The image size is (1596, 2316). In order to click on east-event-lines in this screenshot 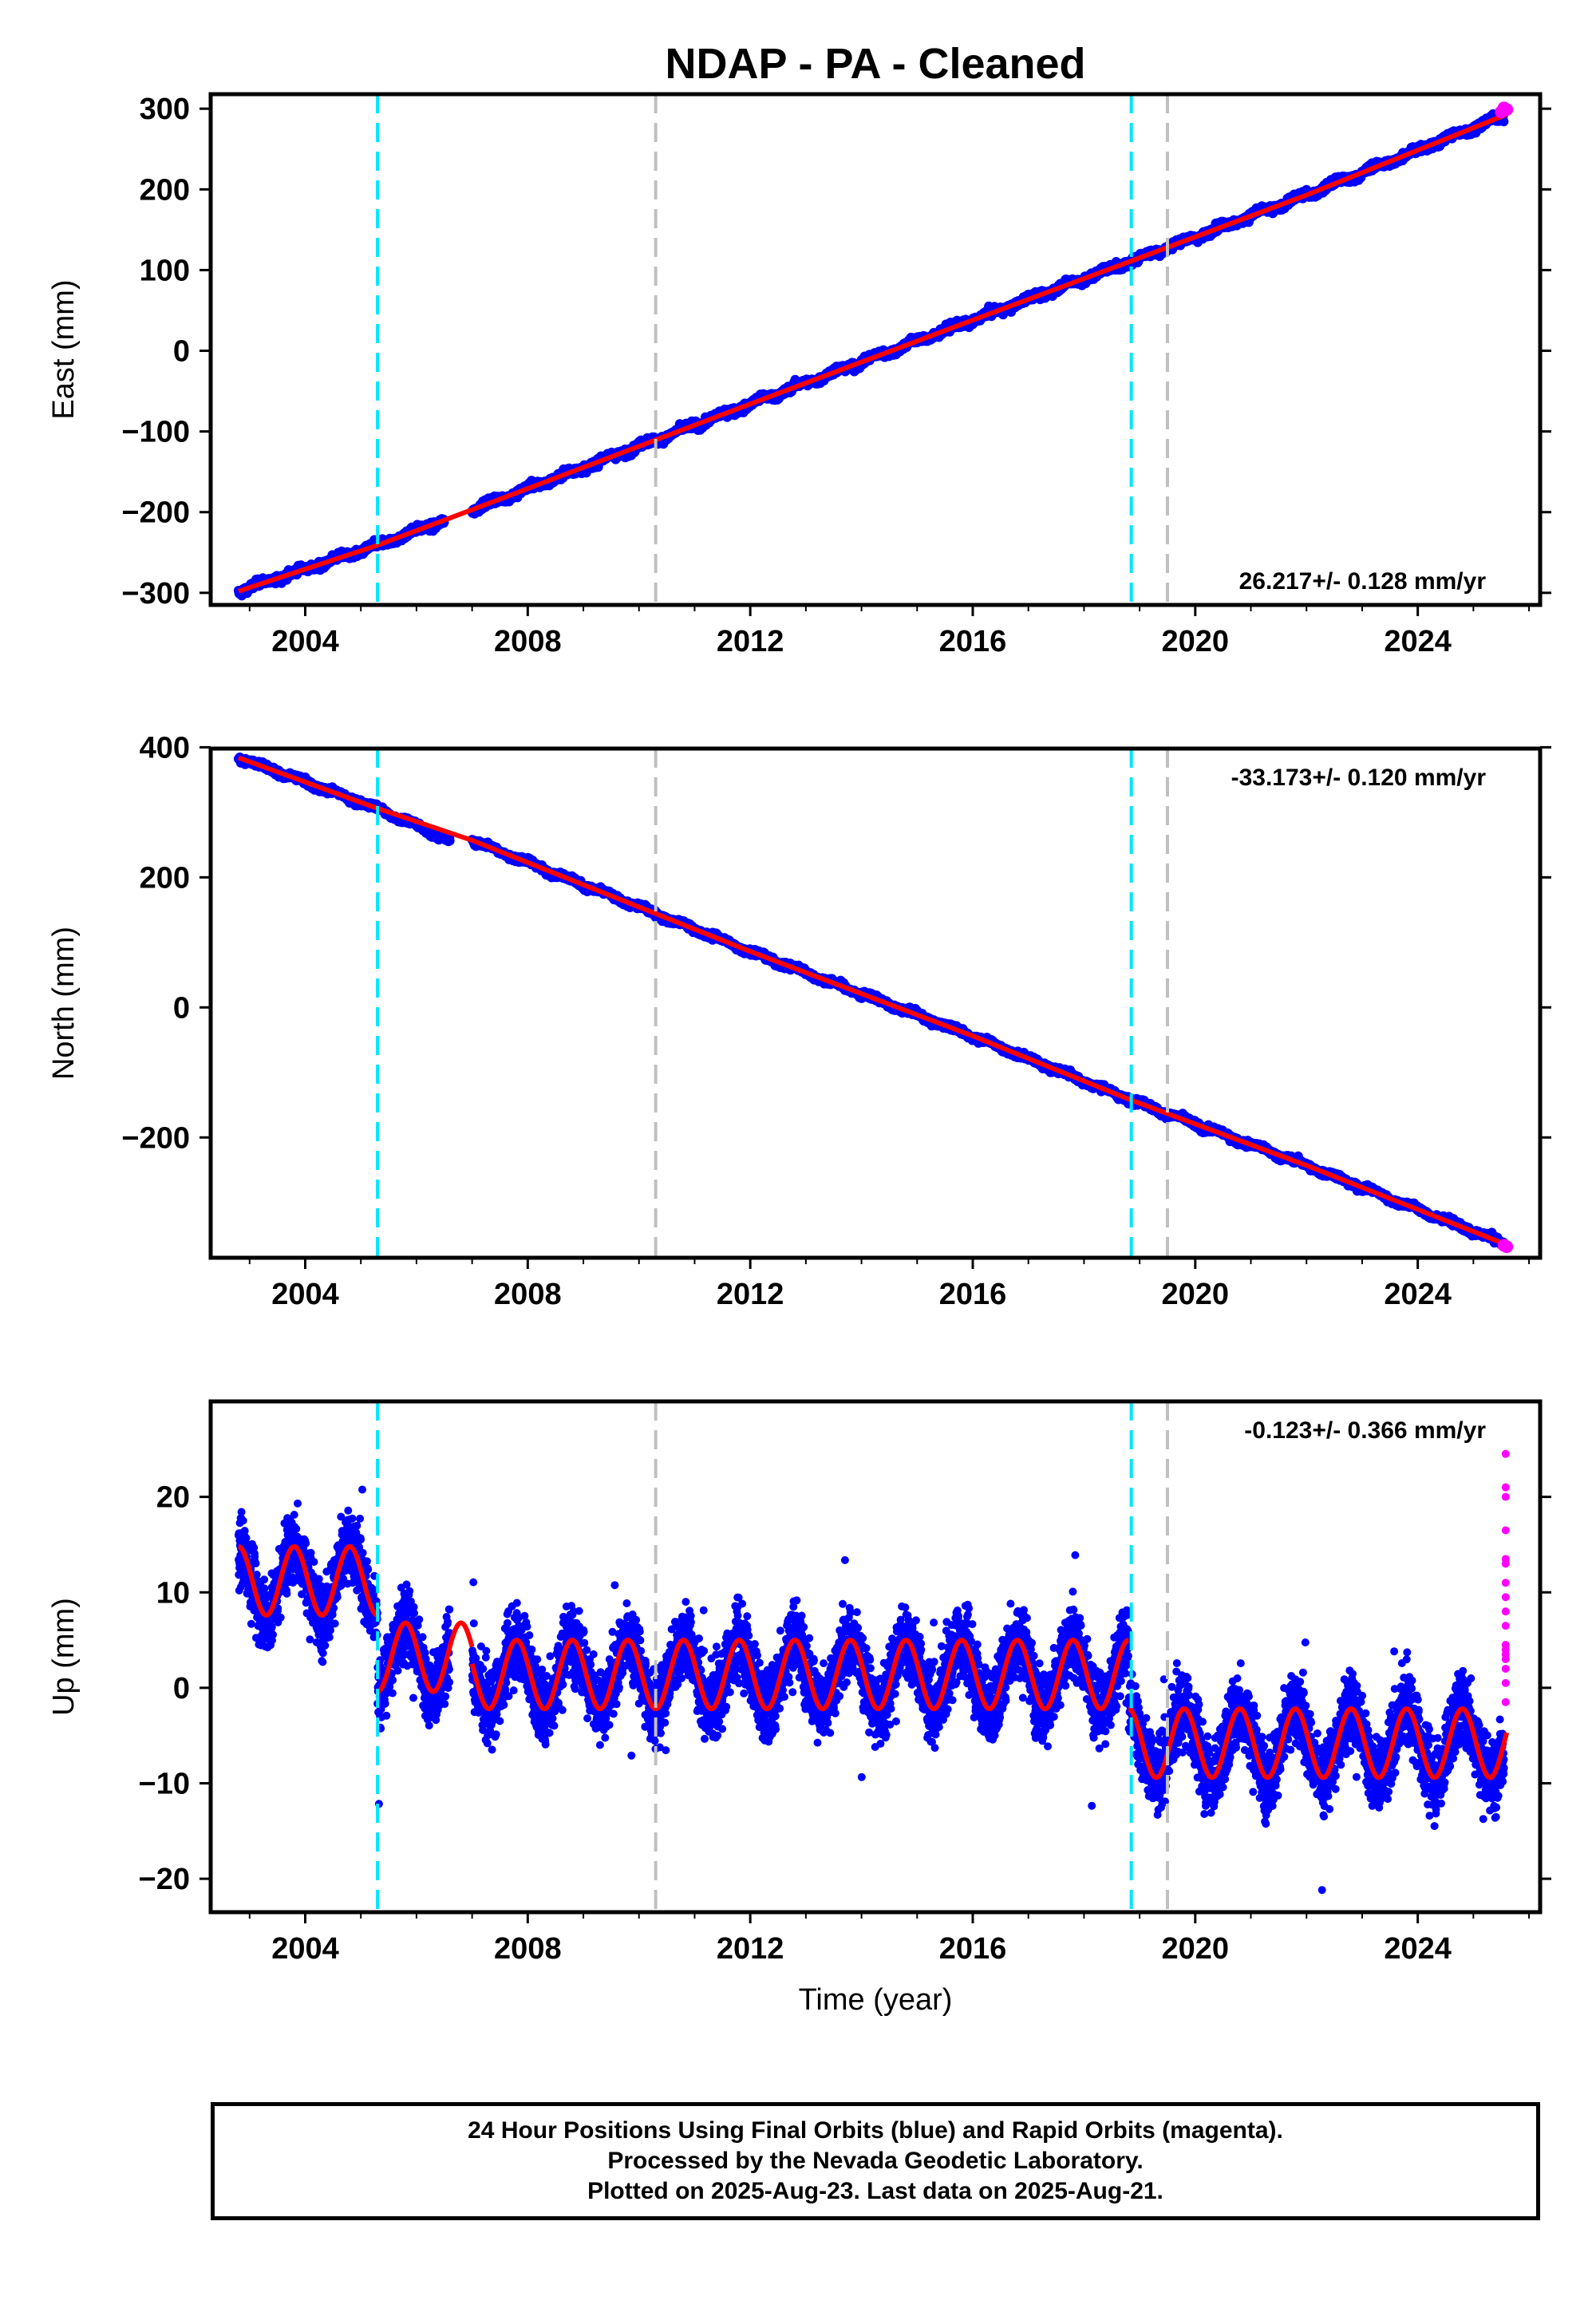, I will do `click(772, 349)`.